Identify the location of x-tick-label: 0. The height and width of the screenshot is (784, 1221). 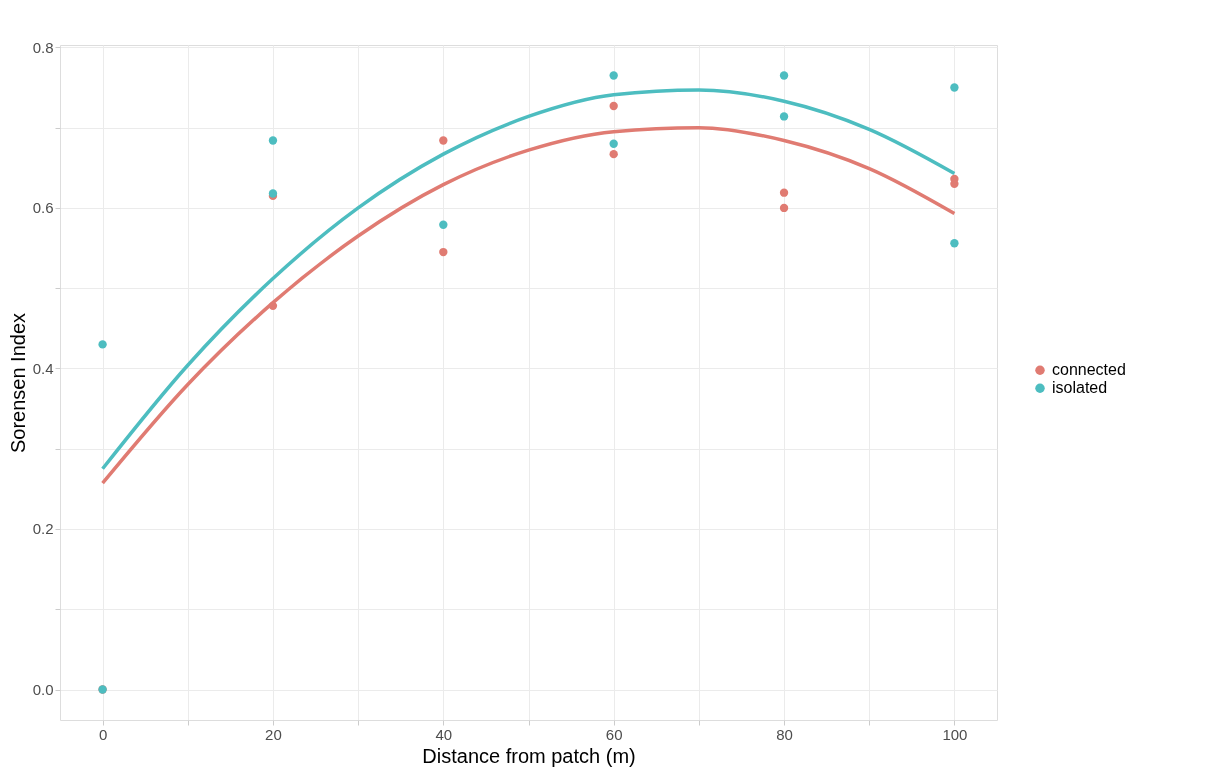
(103, 734).